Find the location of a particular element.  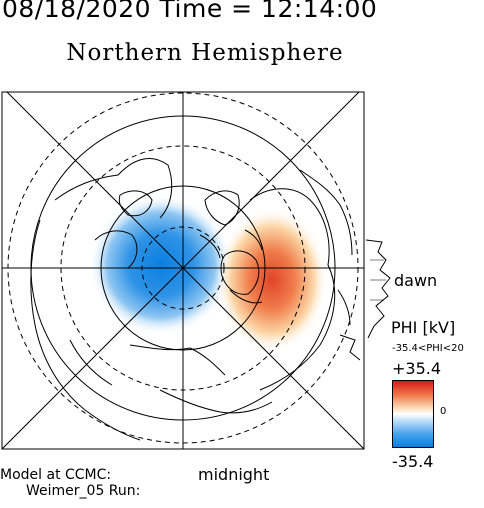

footer-run-label: Weimer_05 Run: is located at coordinates (83, 491).